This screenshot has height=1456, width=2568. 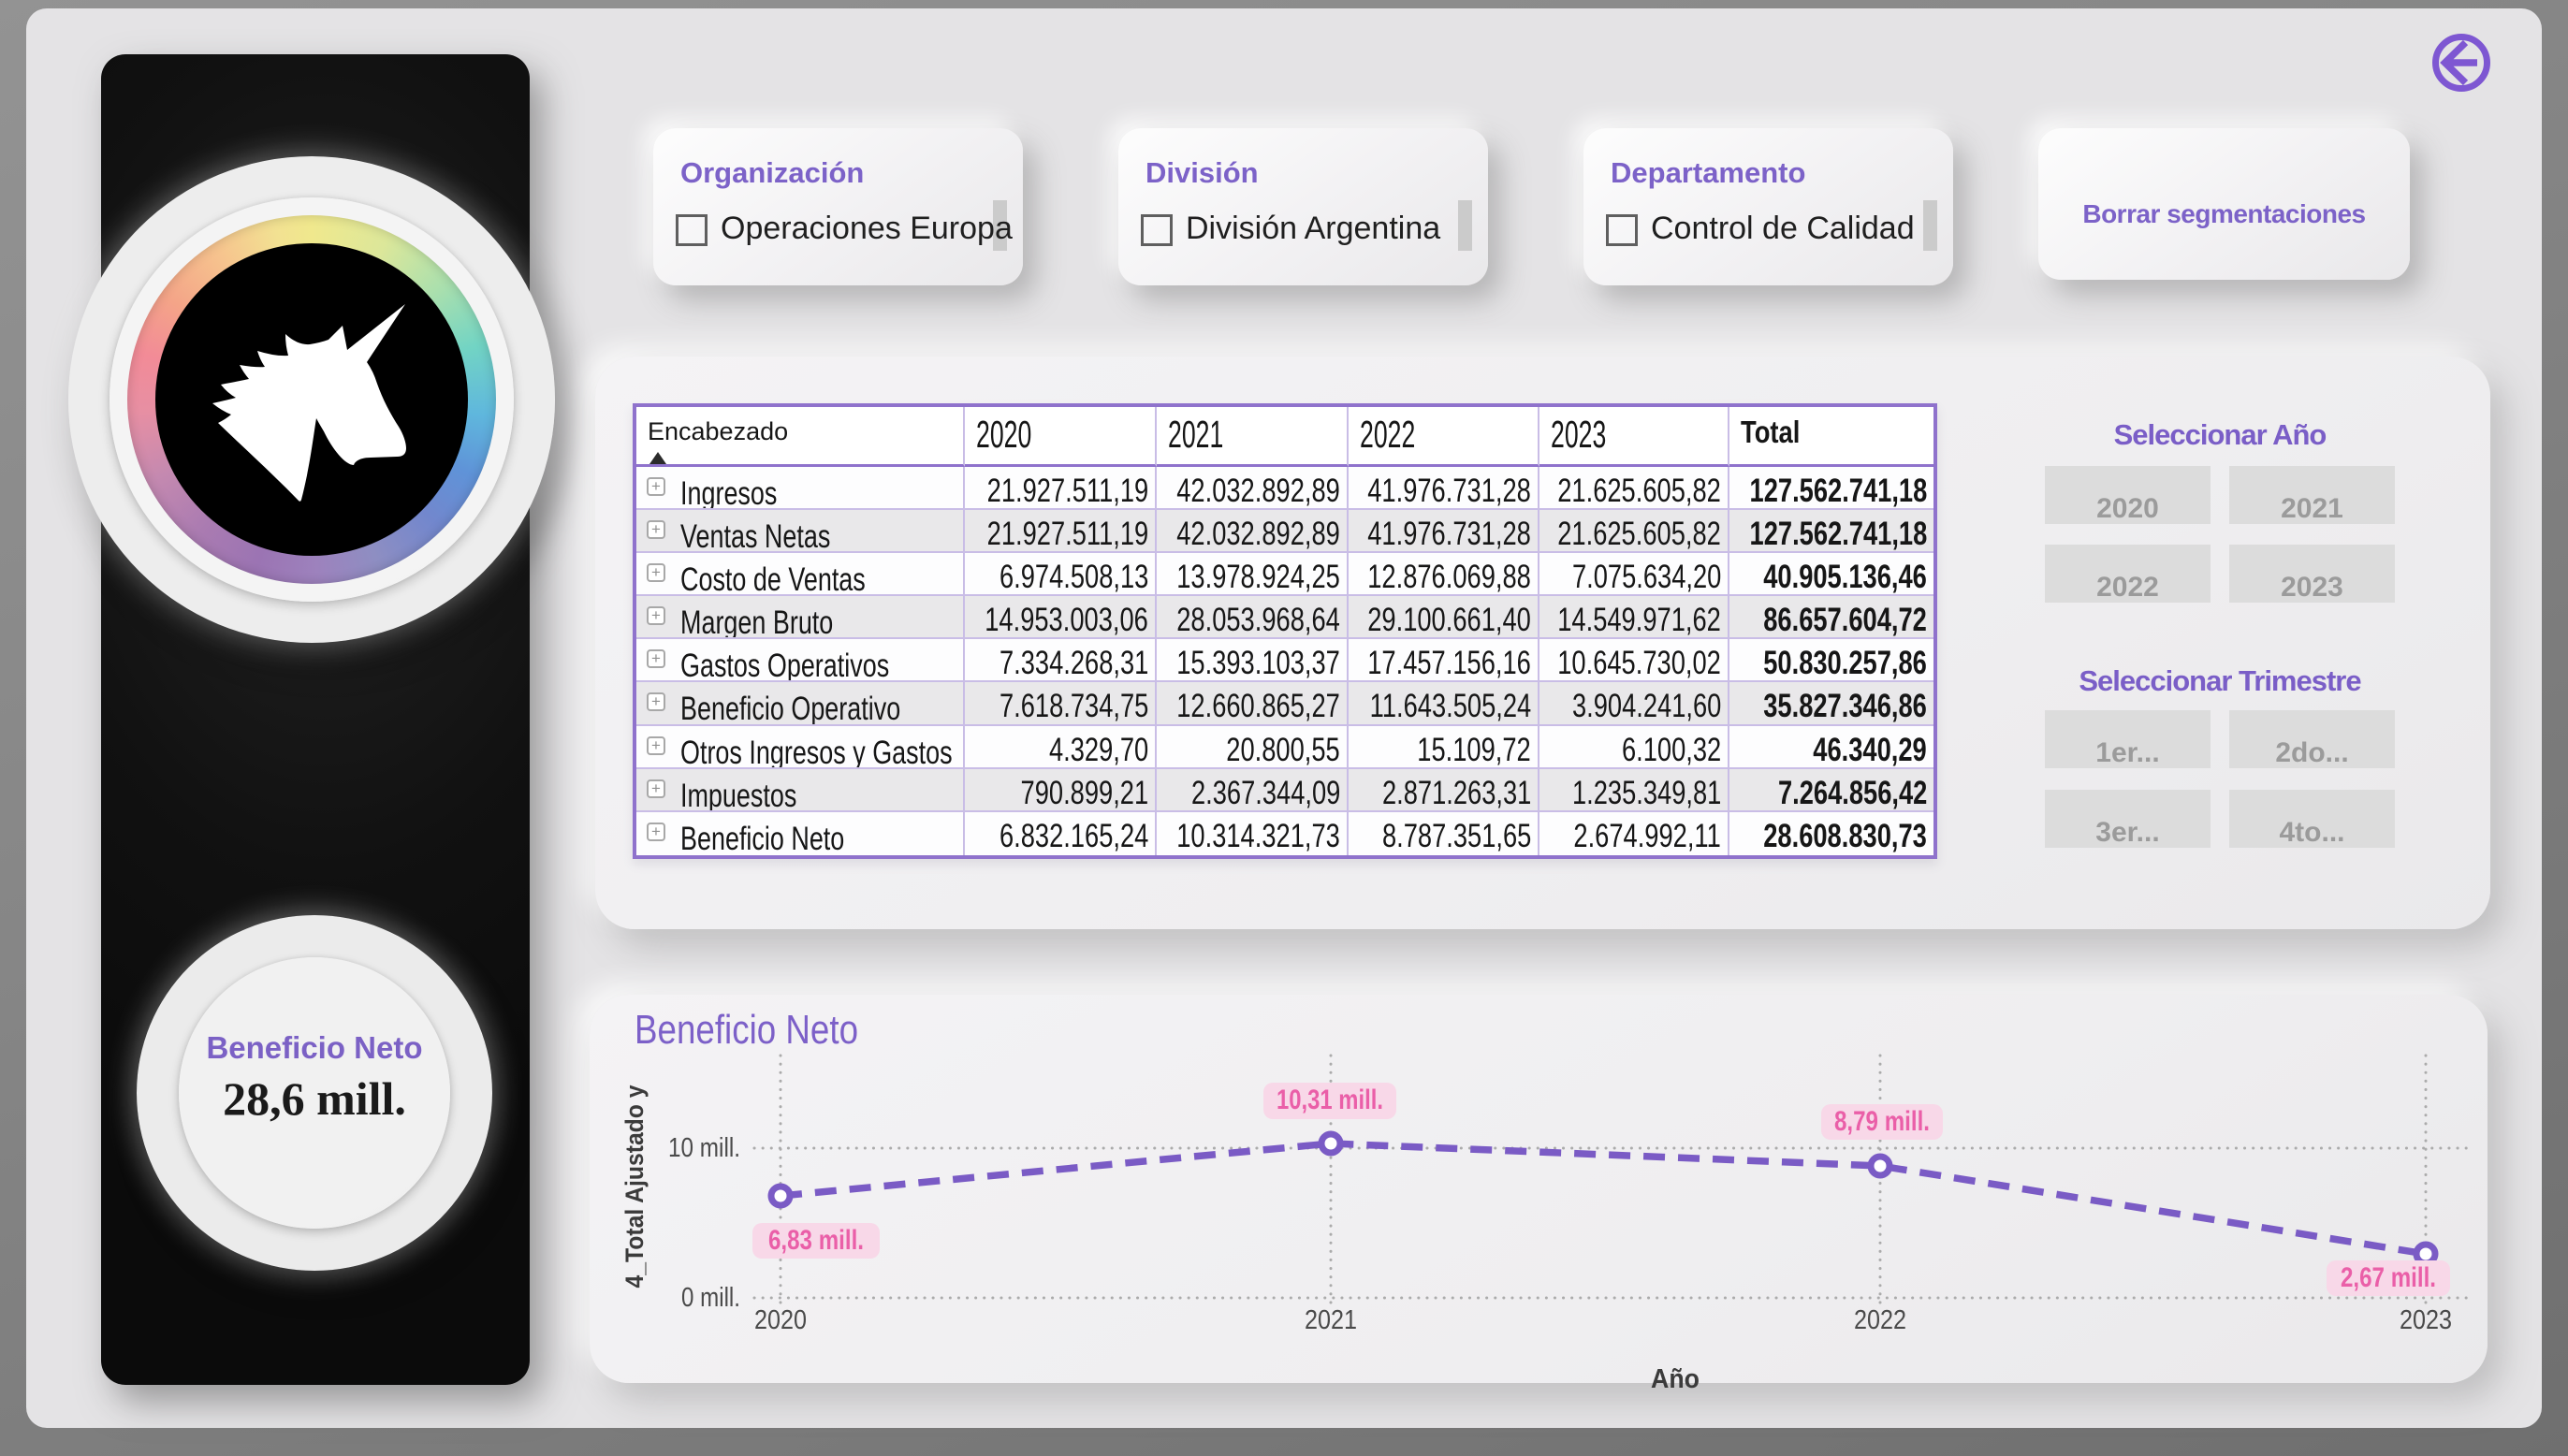 What do you see at coordinates (2388, 1277) in the screenshot?
I see `svg-text: 2,67 mill.` at bounding box center [2388, 1277].